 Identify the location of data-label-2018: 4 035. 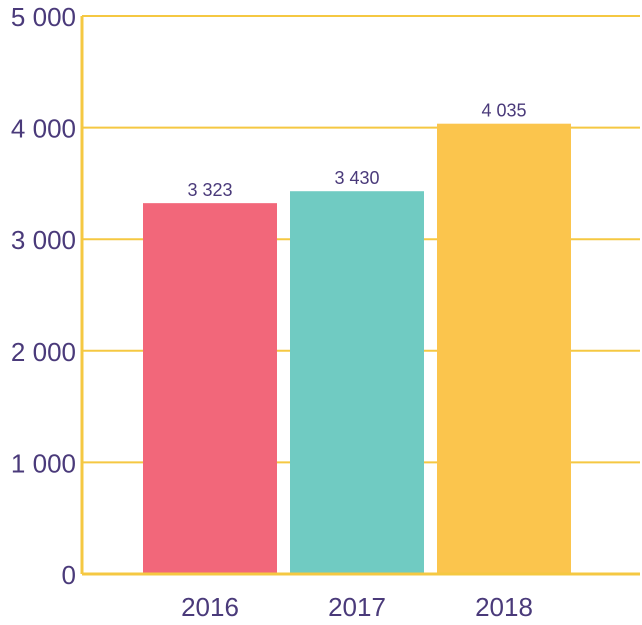
(503, 111).